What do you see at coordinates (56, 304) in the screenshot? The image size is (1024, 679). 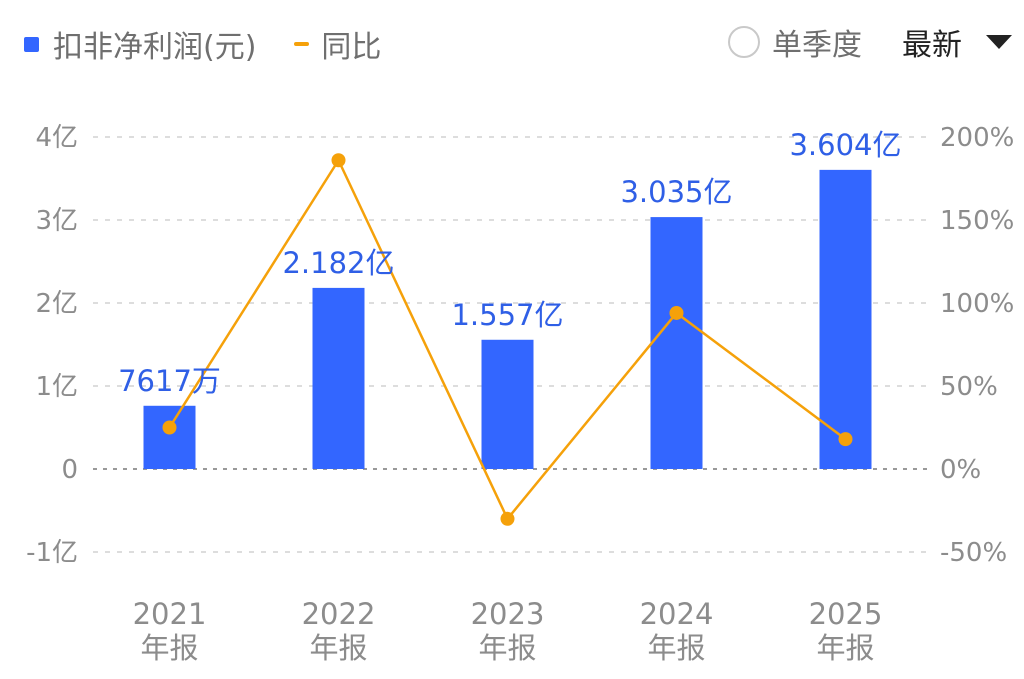 I see `y-left-tick-label: 2亿` at bounding box center [56, 304].